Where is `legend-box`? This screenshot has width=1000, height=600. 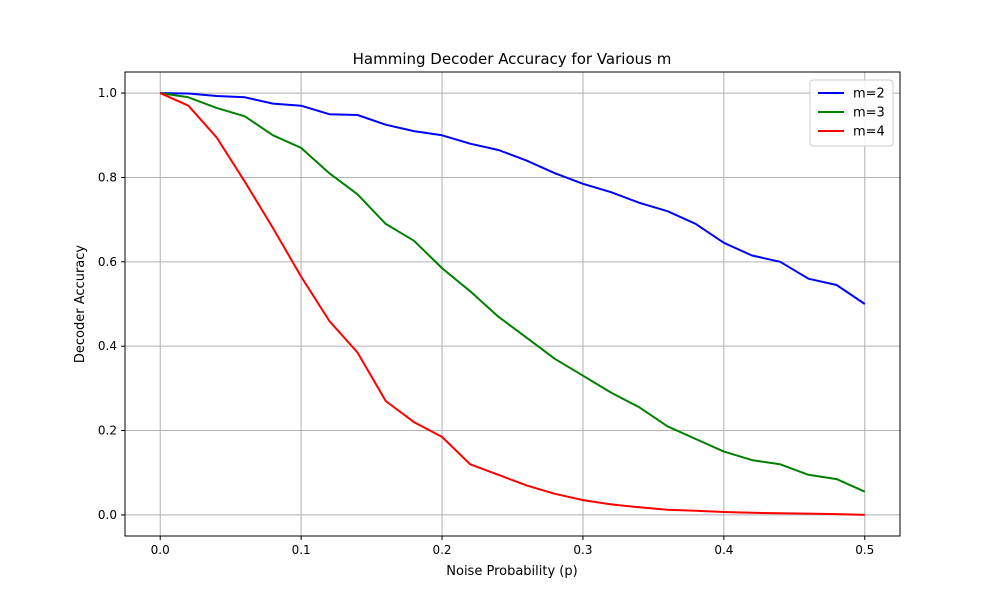
legend-box is located at coordinates (851, 113).